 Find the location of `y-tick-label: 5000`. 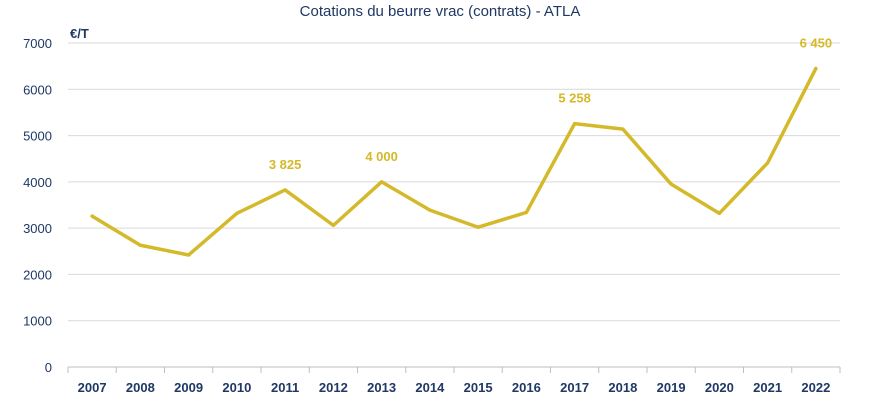

y-tick-label: 5000 is located at coordinates (37, 136).